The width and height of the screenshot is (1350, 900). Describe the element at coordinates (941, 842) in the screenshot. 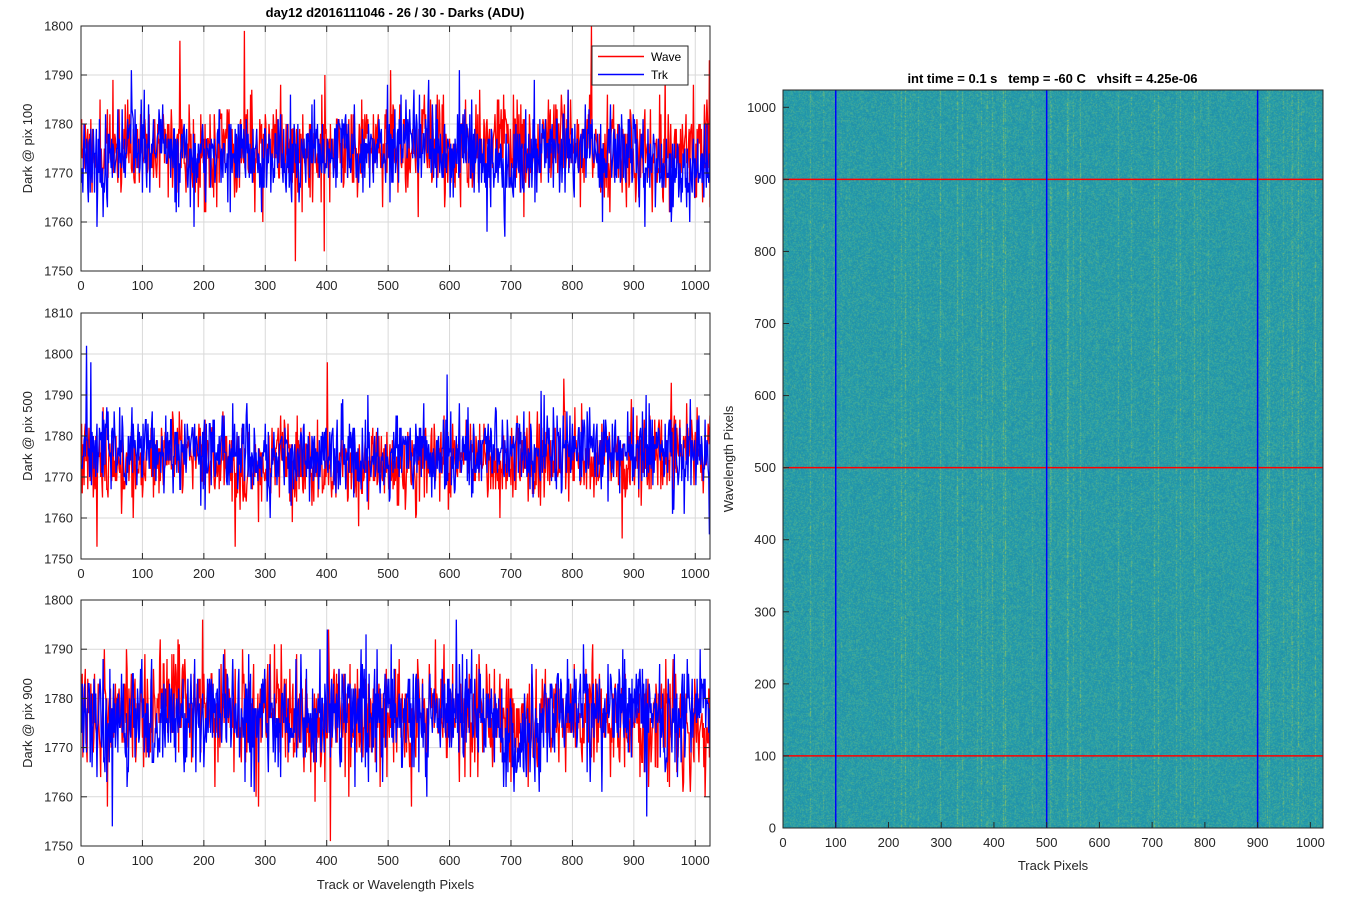

I see `heatmap-x-tick-label: 300` at that location.